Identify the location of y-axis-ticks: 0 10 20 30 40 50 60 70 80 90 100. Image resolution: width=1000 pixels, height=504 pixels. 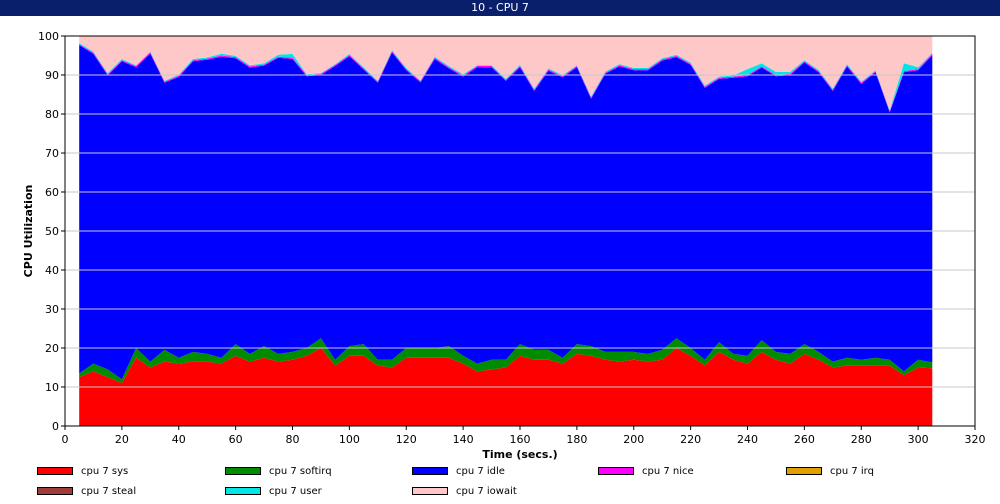
(51, 231).